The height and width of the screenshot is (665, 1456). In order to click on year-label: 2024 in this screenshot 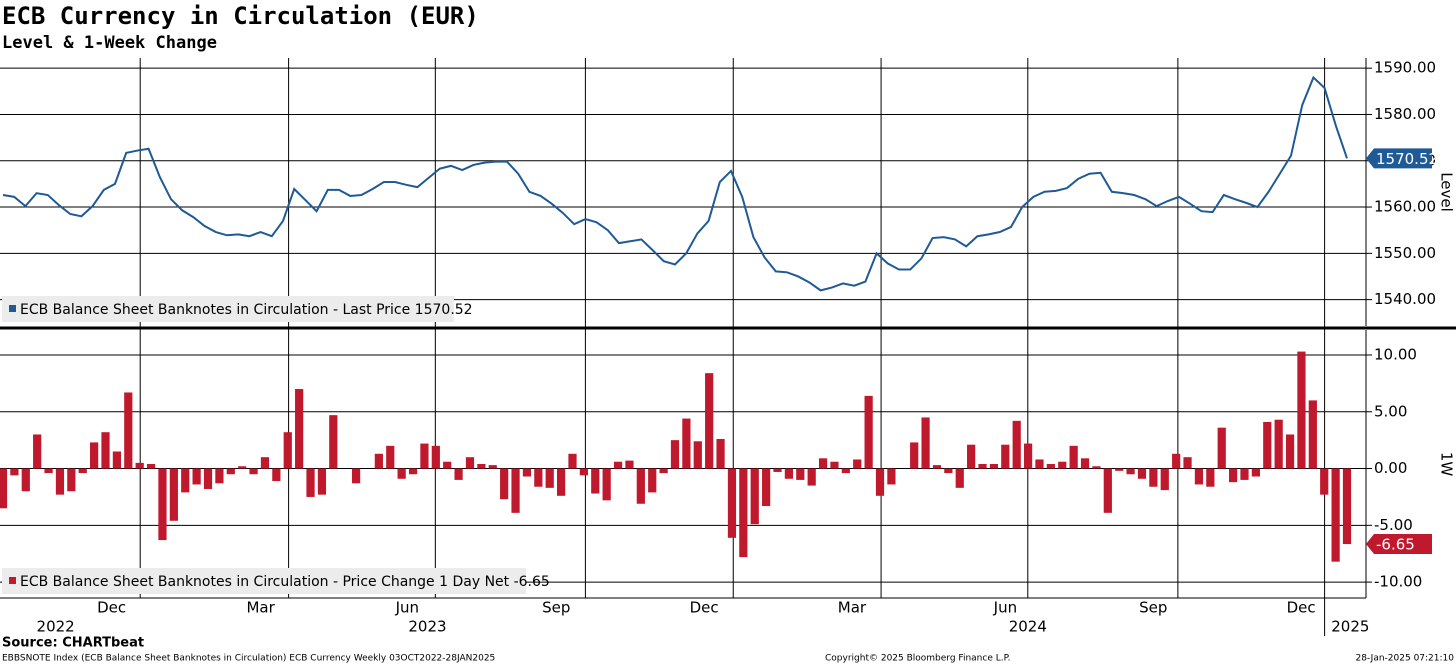, I will do `click(1028, 627)`.